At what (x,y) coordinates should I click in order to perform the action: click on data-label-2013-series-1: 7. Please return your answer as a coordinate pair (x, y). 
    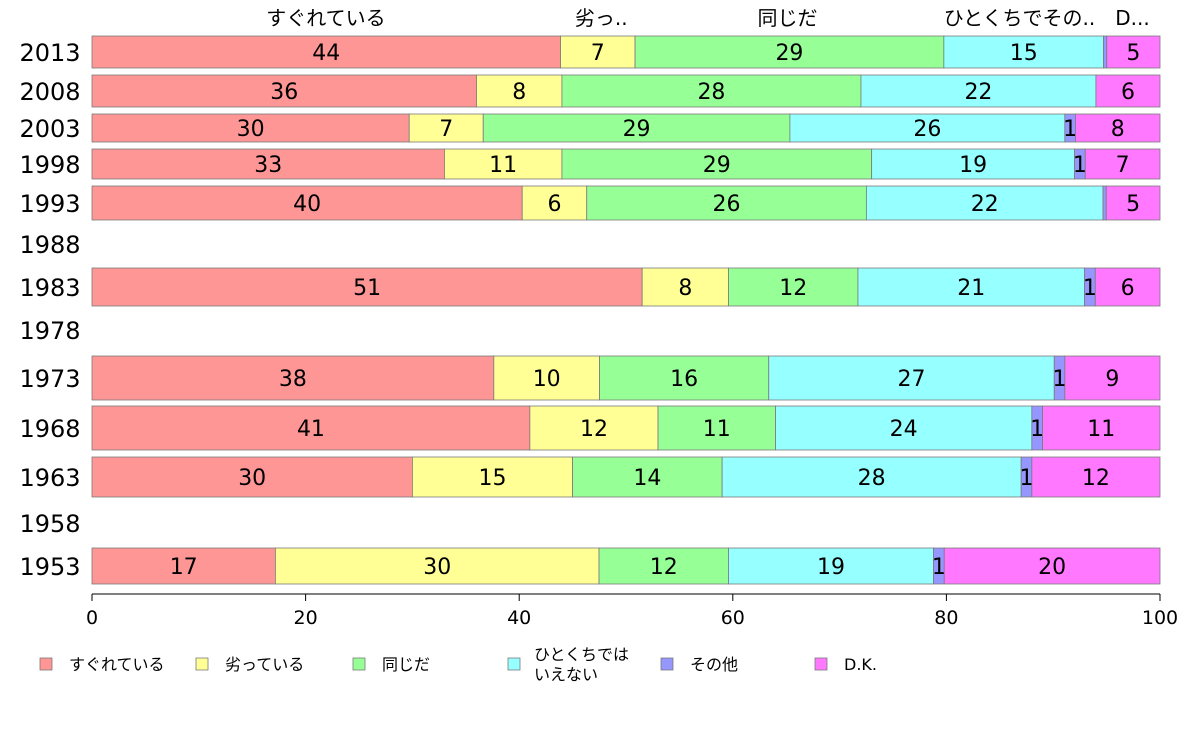
    Looking at the image, I should click on (598, 53).